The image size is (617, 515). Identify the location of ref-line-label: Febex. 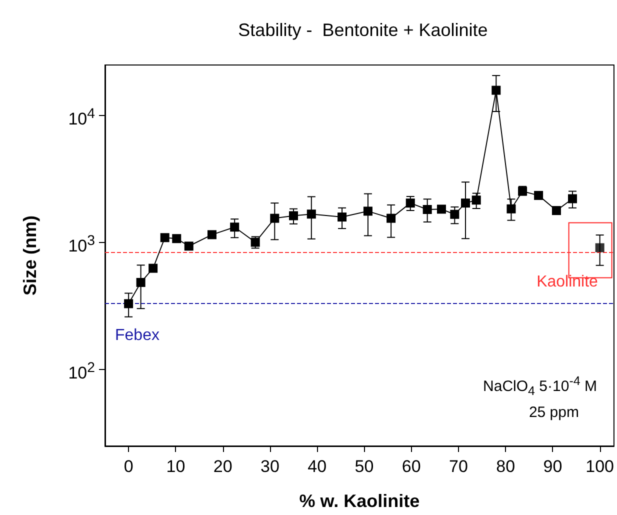
(137, 335).